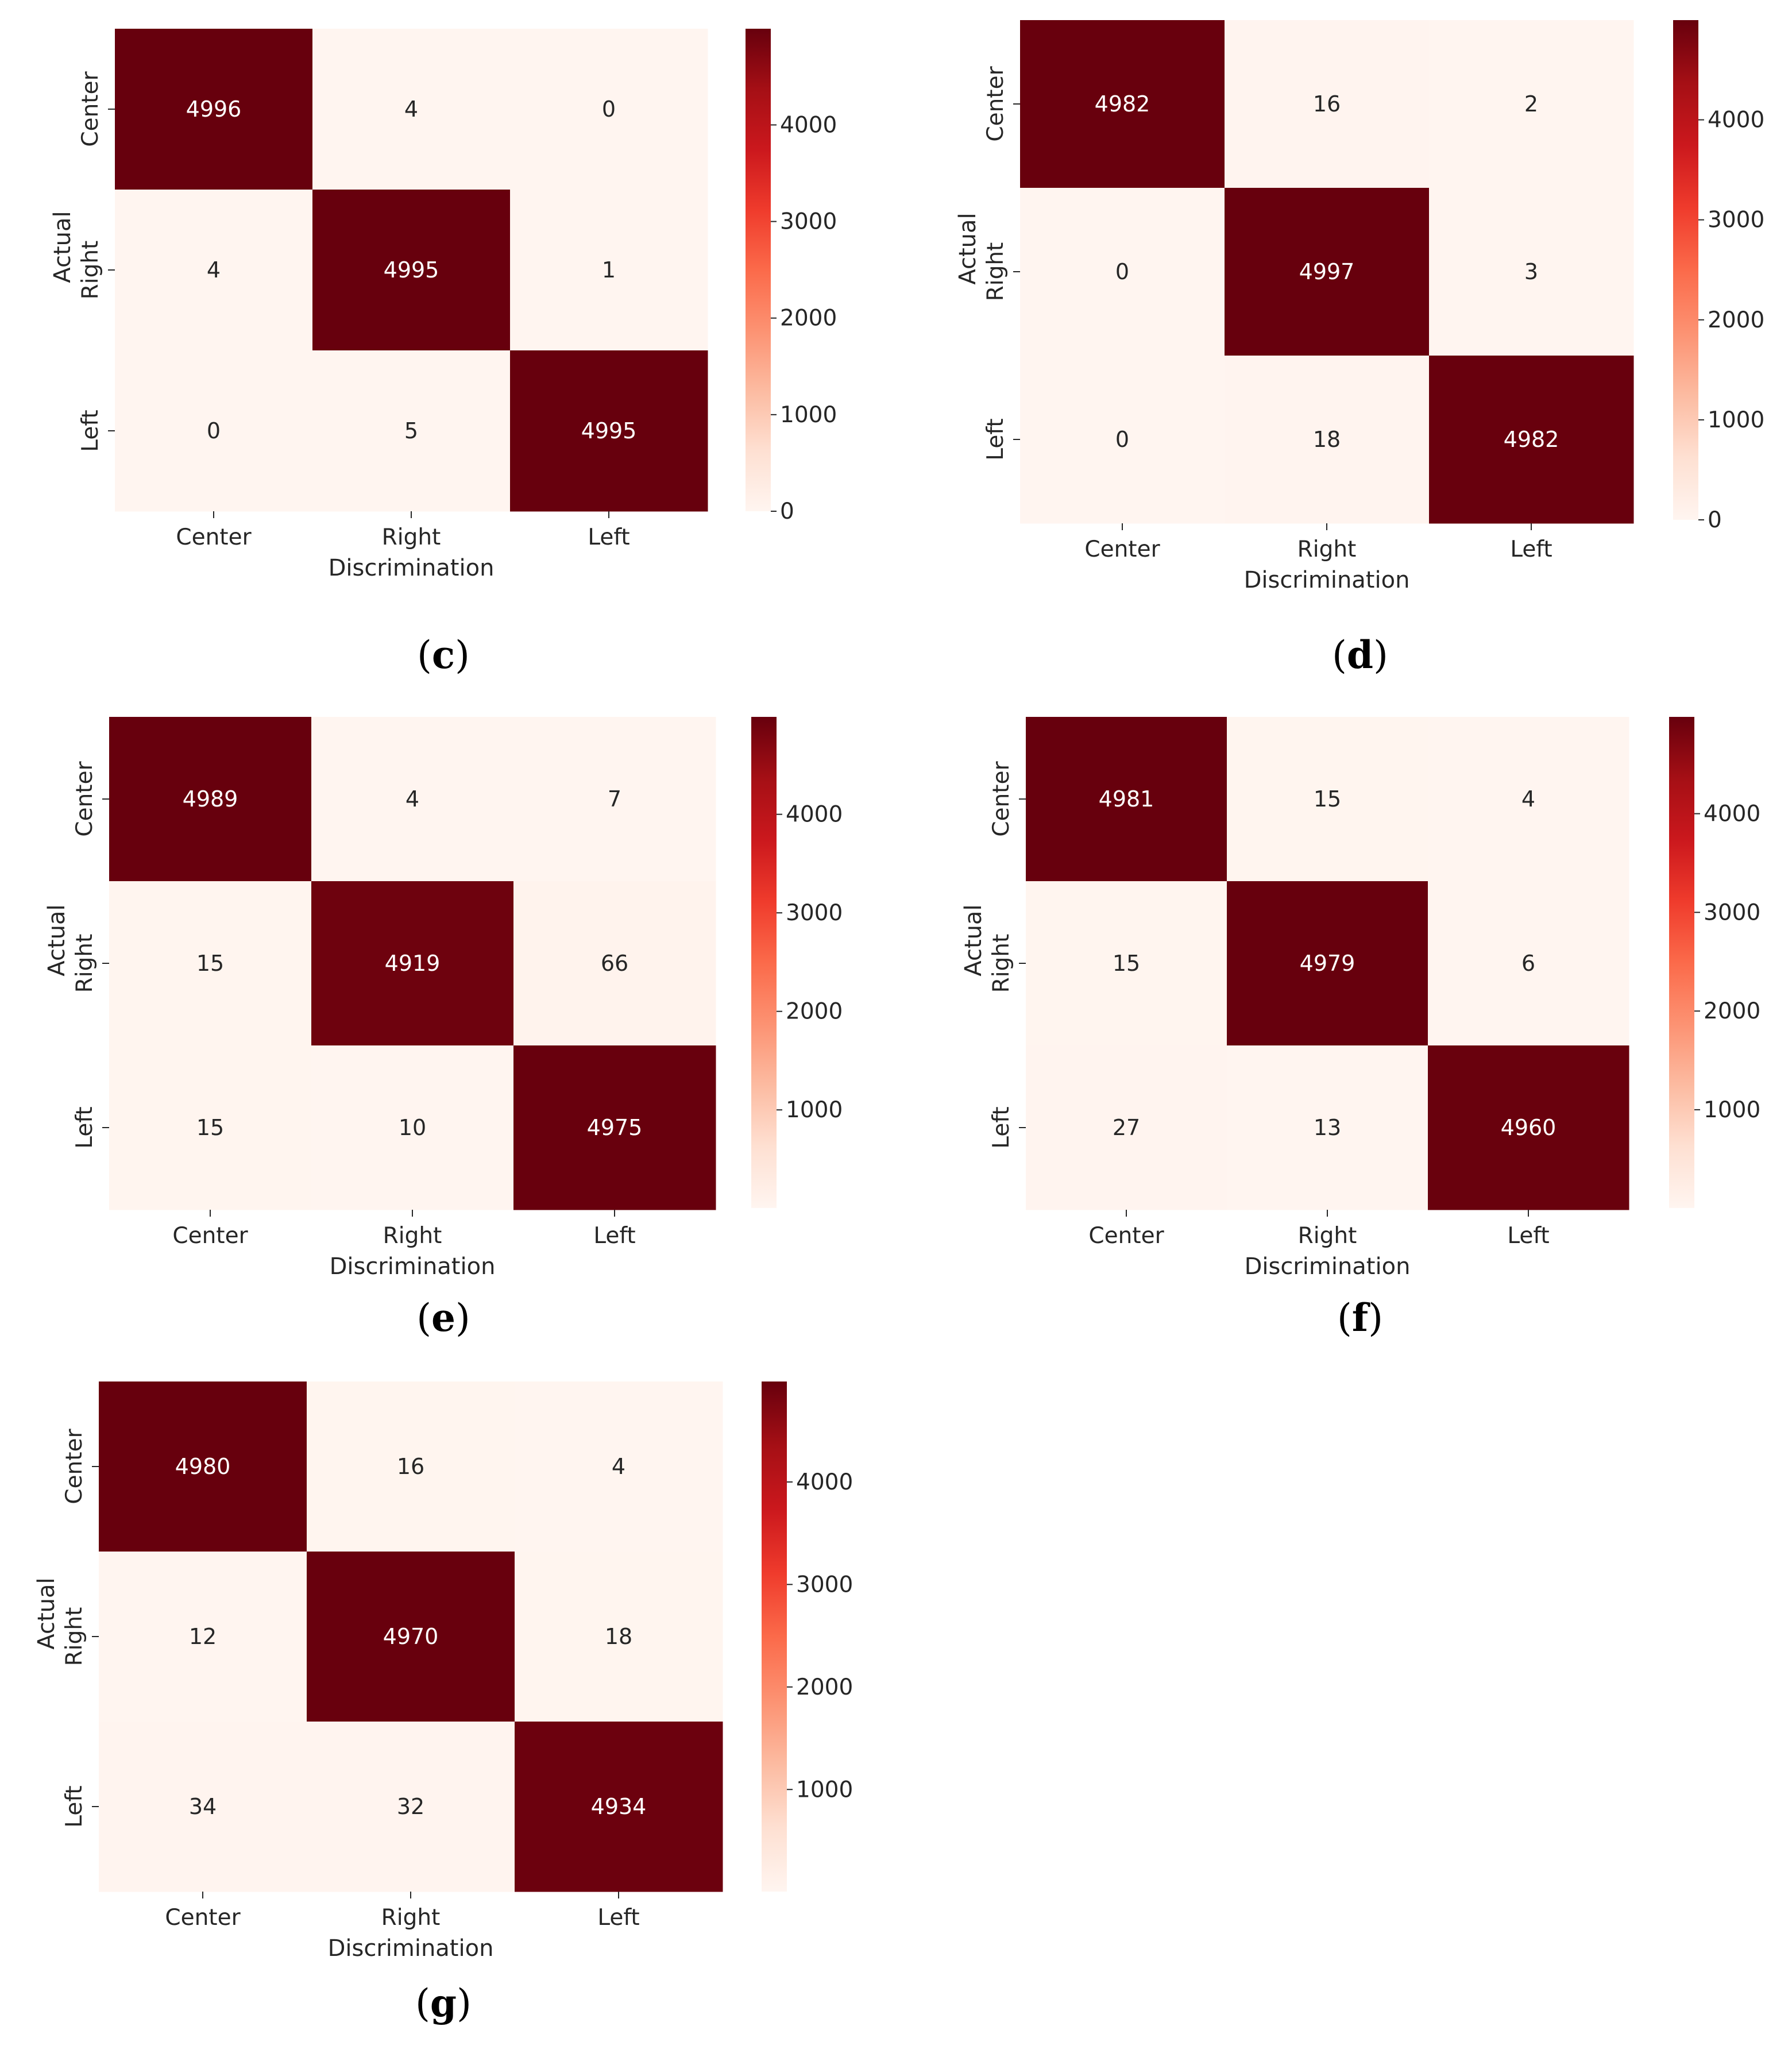 The image size is (1792, 2053). What do you see at coordinates (1360, 654) in the screenshot?
I see `panel-label: (d)` at bounding box center [1360, 654].